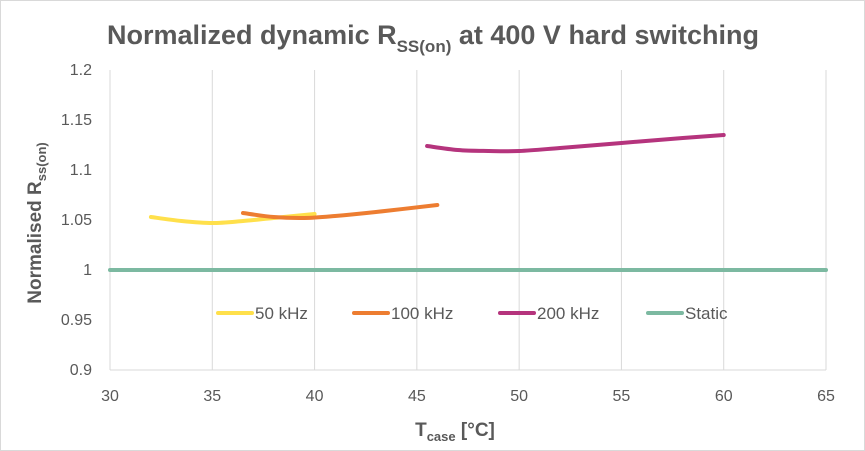 Image resolution: width=865 pixels, height=451 pixels. Describe the element at coordinates (281, 313) in the screenshot. I see `legend-label-50-khz: 50 kHz` at that location.